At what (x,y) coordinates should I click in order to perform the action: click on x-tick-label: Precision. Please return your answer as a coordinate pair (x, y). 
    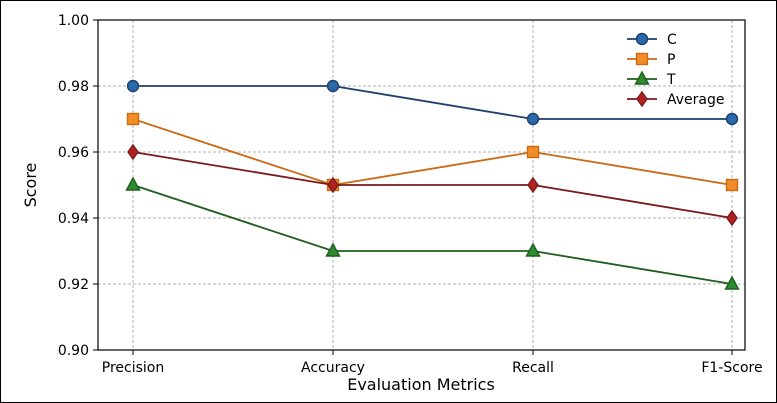
    Looking at the image, I should click on (133, 368).